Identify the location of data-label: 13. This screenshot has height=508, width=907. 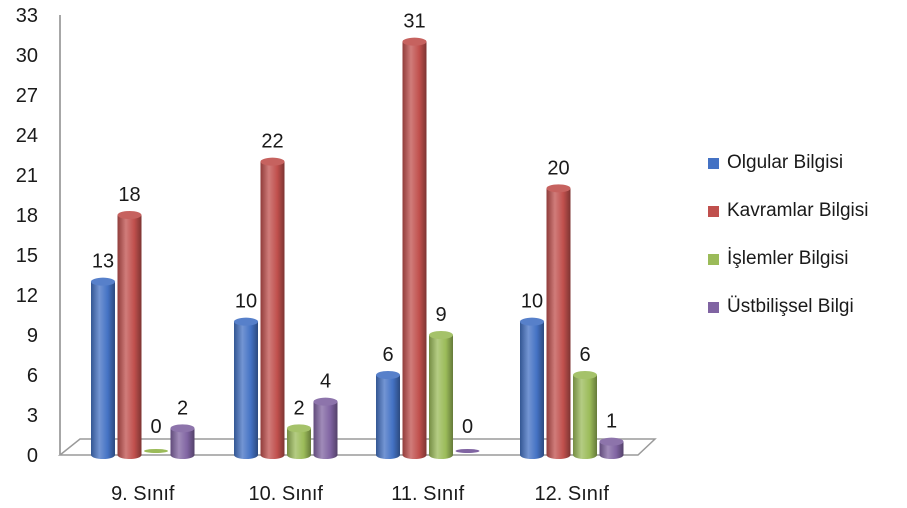
(103, 262).